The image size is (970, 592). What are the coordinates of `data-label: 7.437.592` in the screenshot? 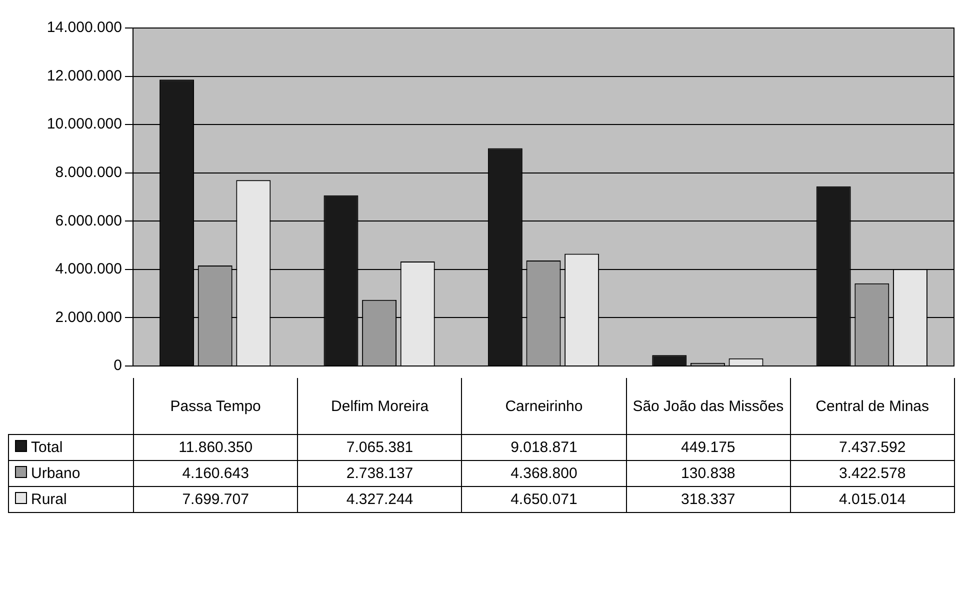 It's located at (872, 447).